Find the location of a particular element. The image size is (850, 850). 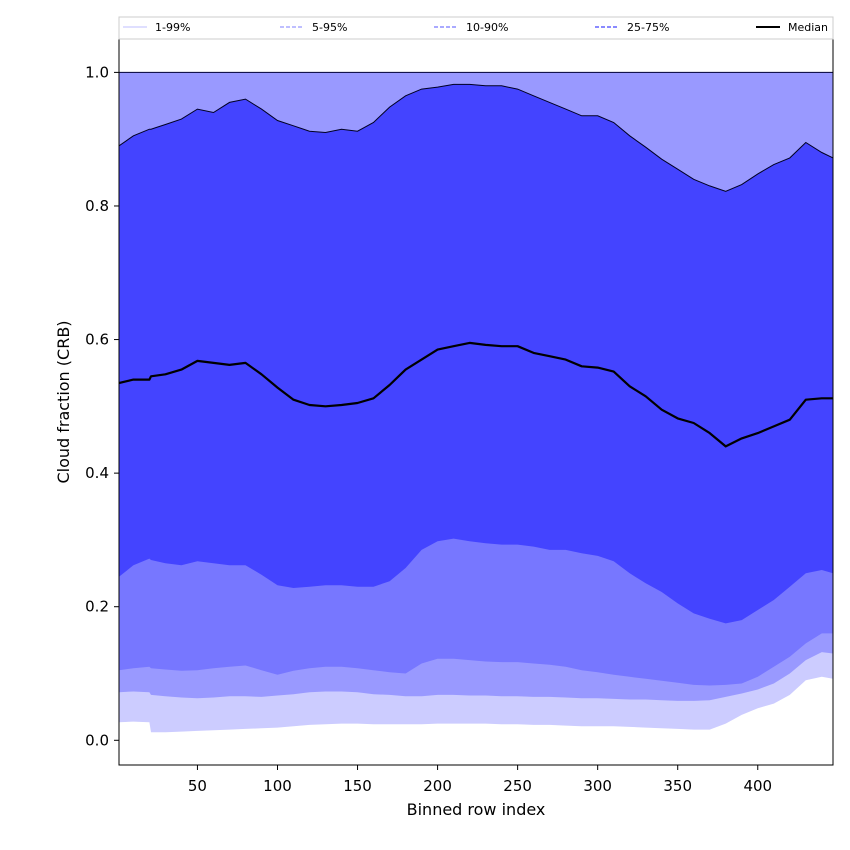

legend-entry-p25_75: 25-75% is located at coordinates (632, 27).